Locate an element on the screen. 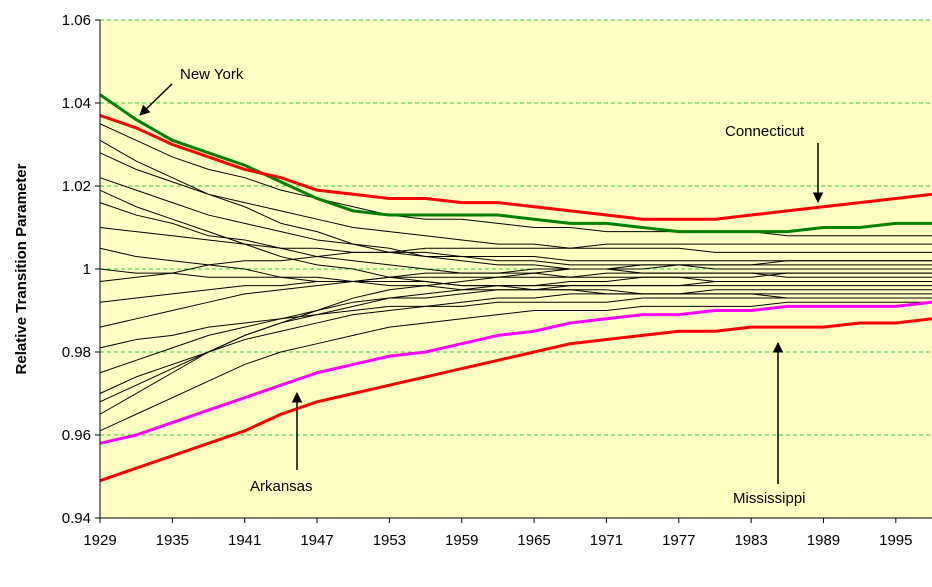 This screenshot has width=932, height=587. x-tick-label: 1947 is located at coordinates (316, 540).